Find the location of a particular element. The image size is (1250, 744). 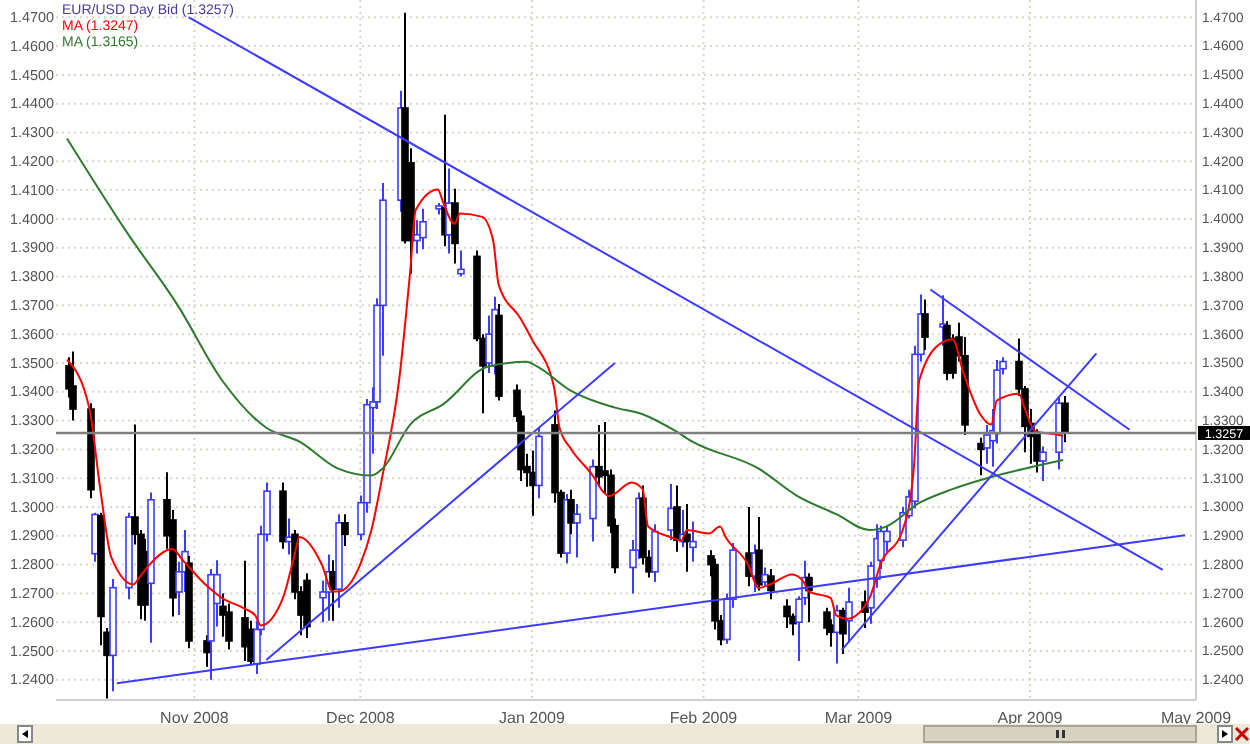

x-tick-label: Apr 2009 is located at coordinates (1030, 718).